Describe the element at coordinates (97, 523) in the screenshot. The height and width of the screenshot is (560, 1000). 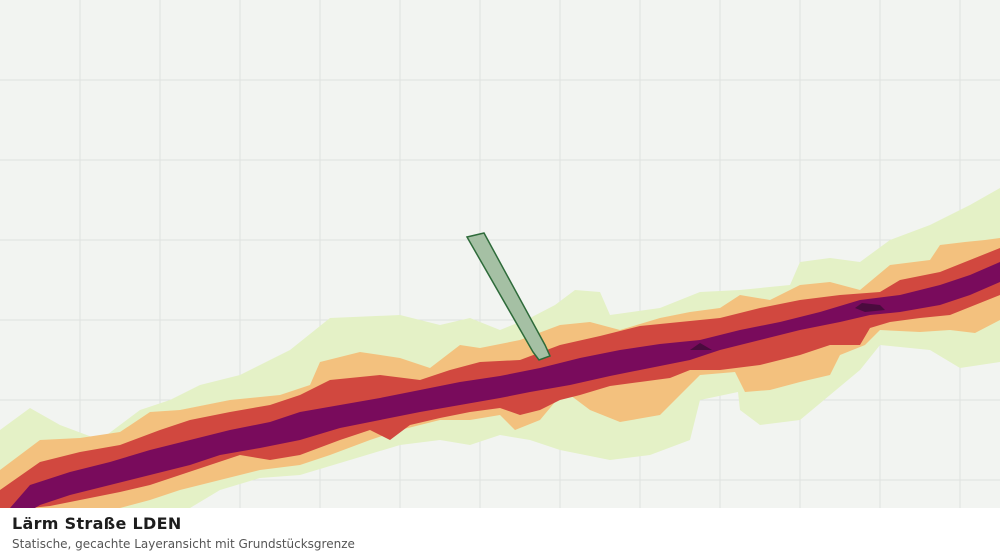
I see `map-title: Lärm Straße LDEN` at that location.